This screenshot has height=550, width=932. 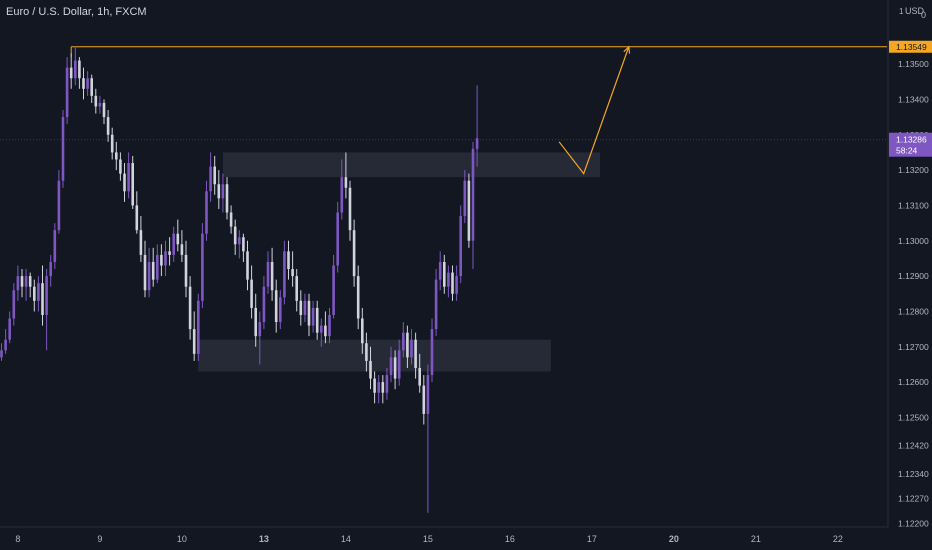 I want to click on price-tick-label: 1.12800, so click(x=913, y=311).